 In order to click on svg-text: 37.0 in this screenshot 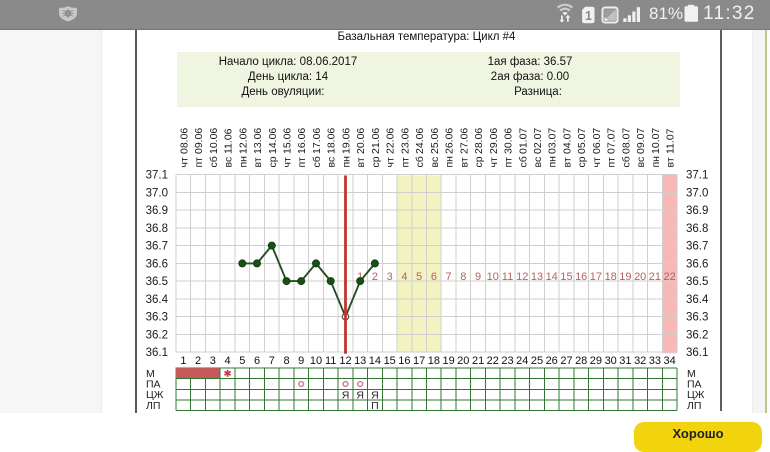, I will do `click(697, 193)`.